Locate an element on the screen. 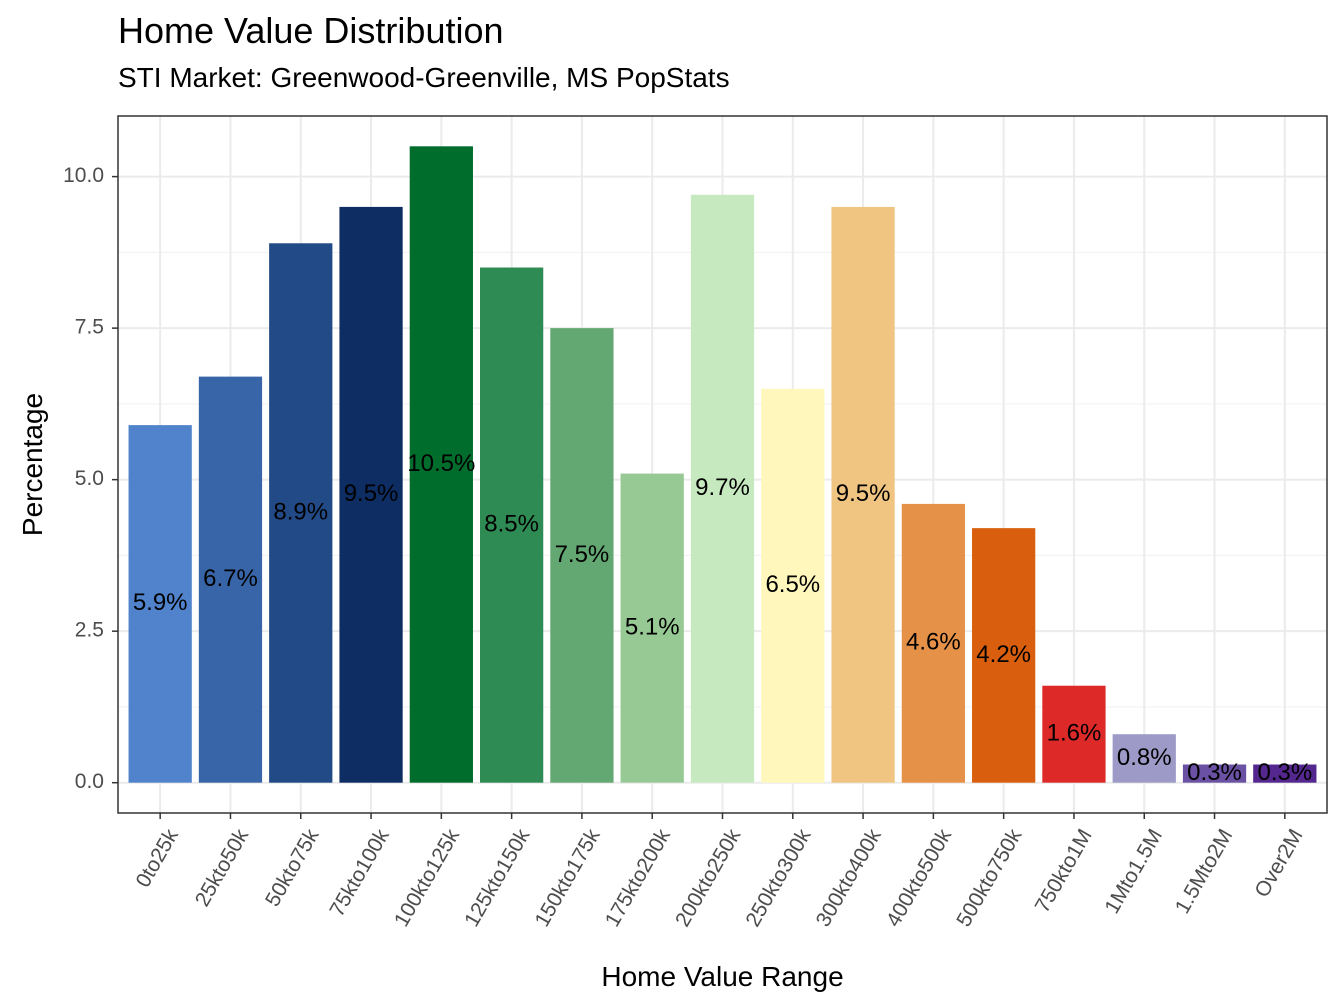 This screenshot has height=1008, width=1344. bar-0to25k is located at coordinates (160, 604).